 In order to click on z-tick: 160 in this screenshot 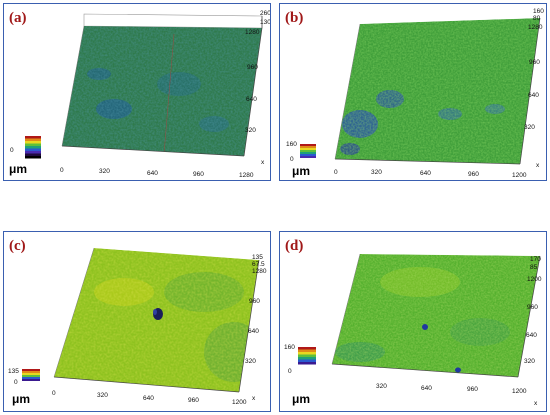, I will do `click(538, 11)`.